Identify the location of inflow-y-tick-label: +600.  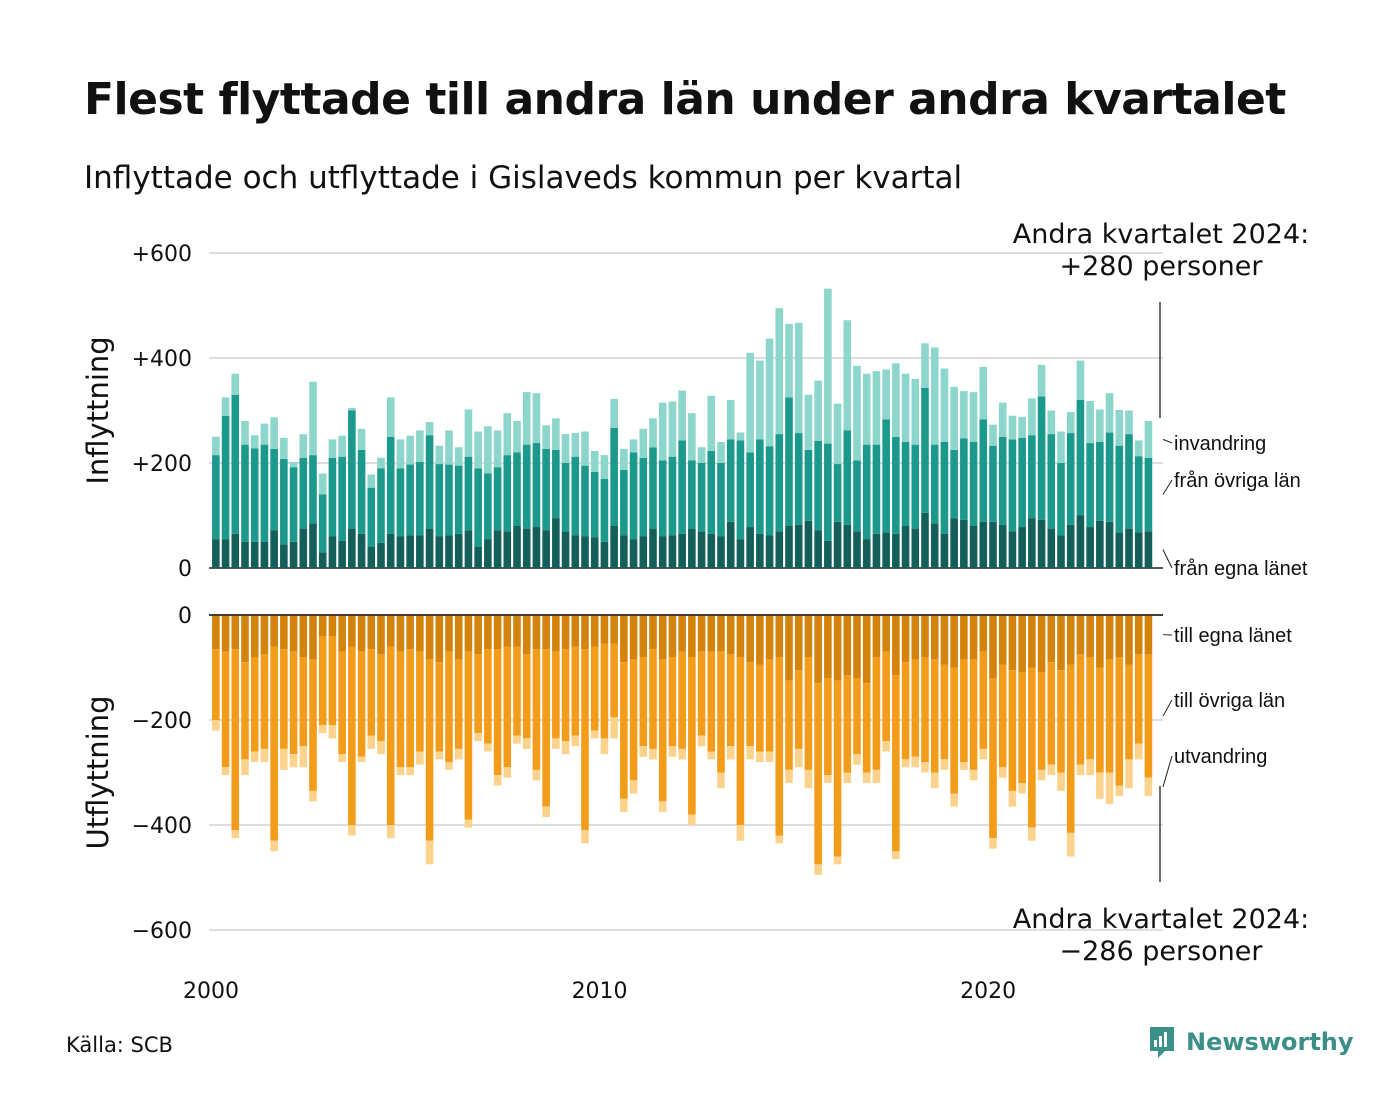
(162, 254).